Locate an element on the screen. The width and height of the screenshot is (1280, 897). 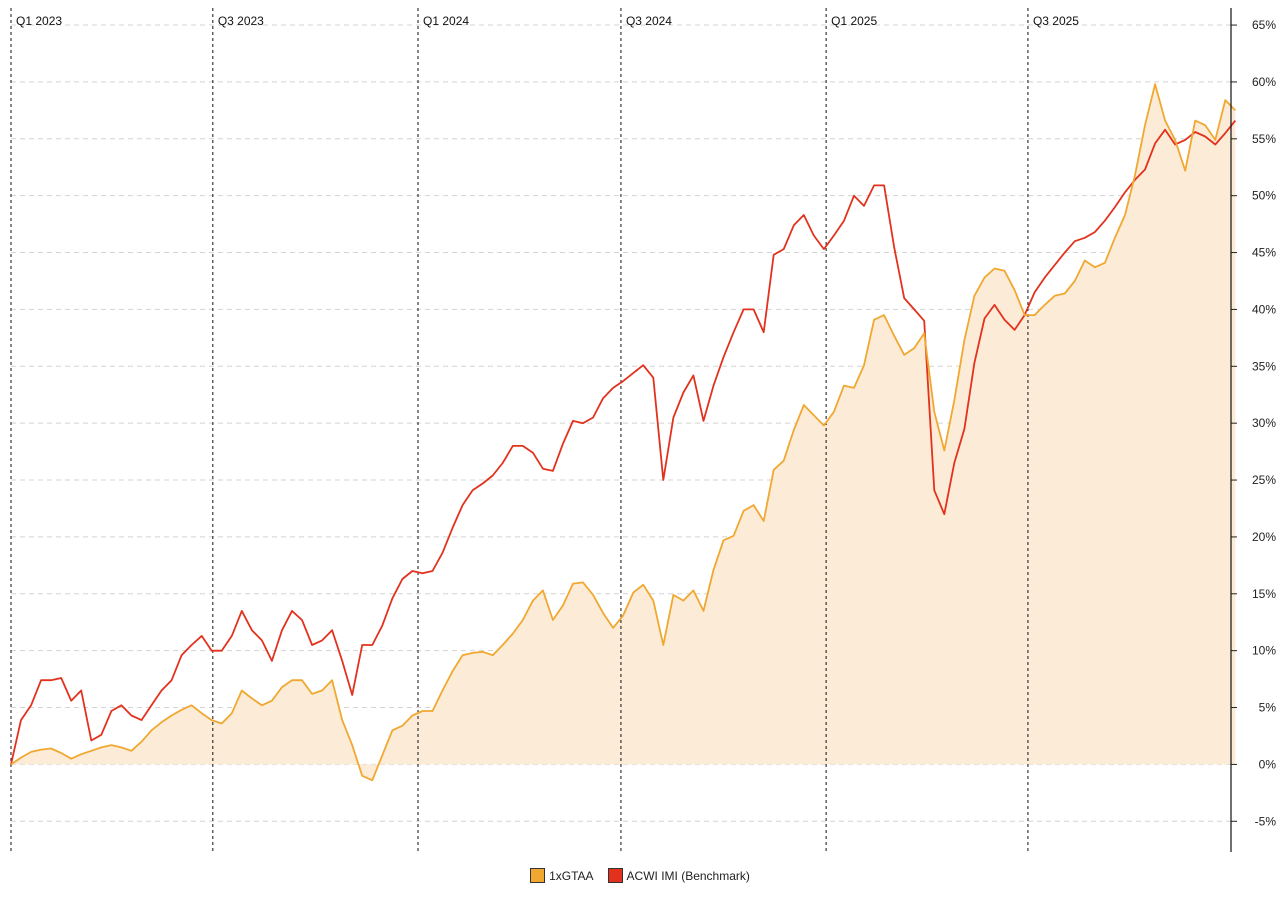
legend-swatch-gtaa is located at coordinates (538, 875).